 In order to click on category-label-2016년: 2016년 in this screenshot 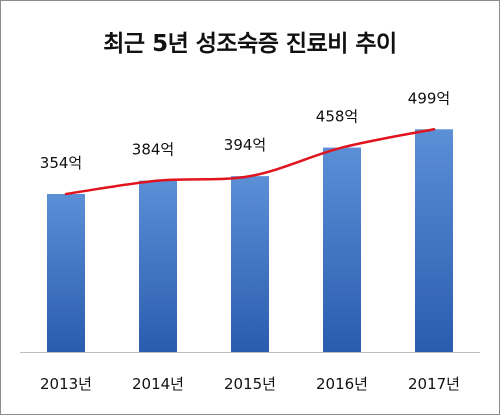, I will do `click(342, 384)`.